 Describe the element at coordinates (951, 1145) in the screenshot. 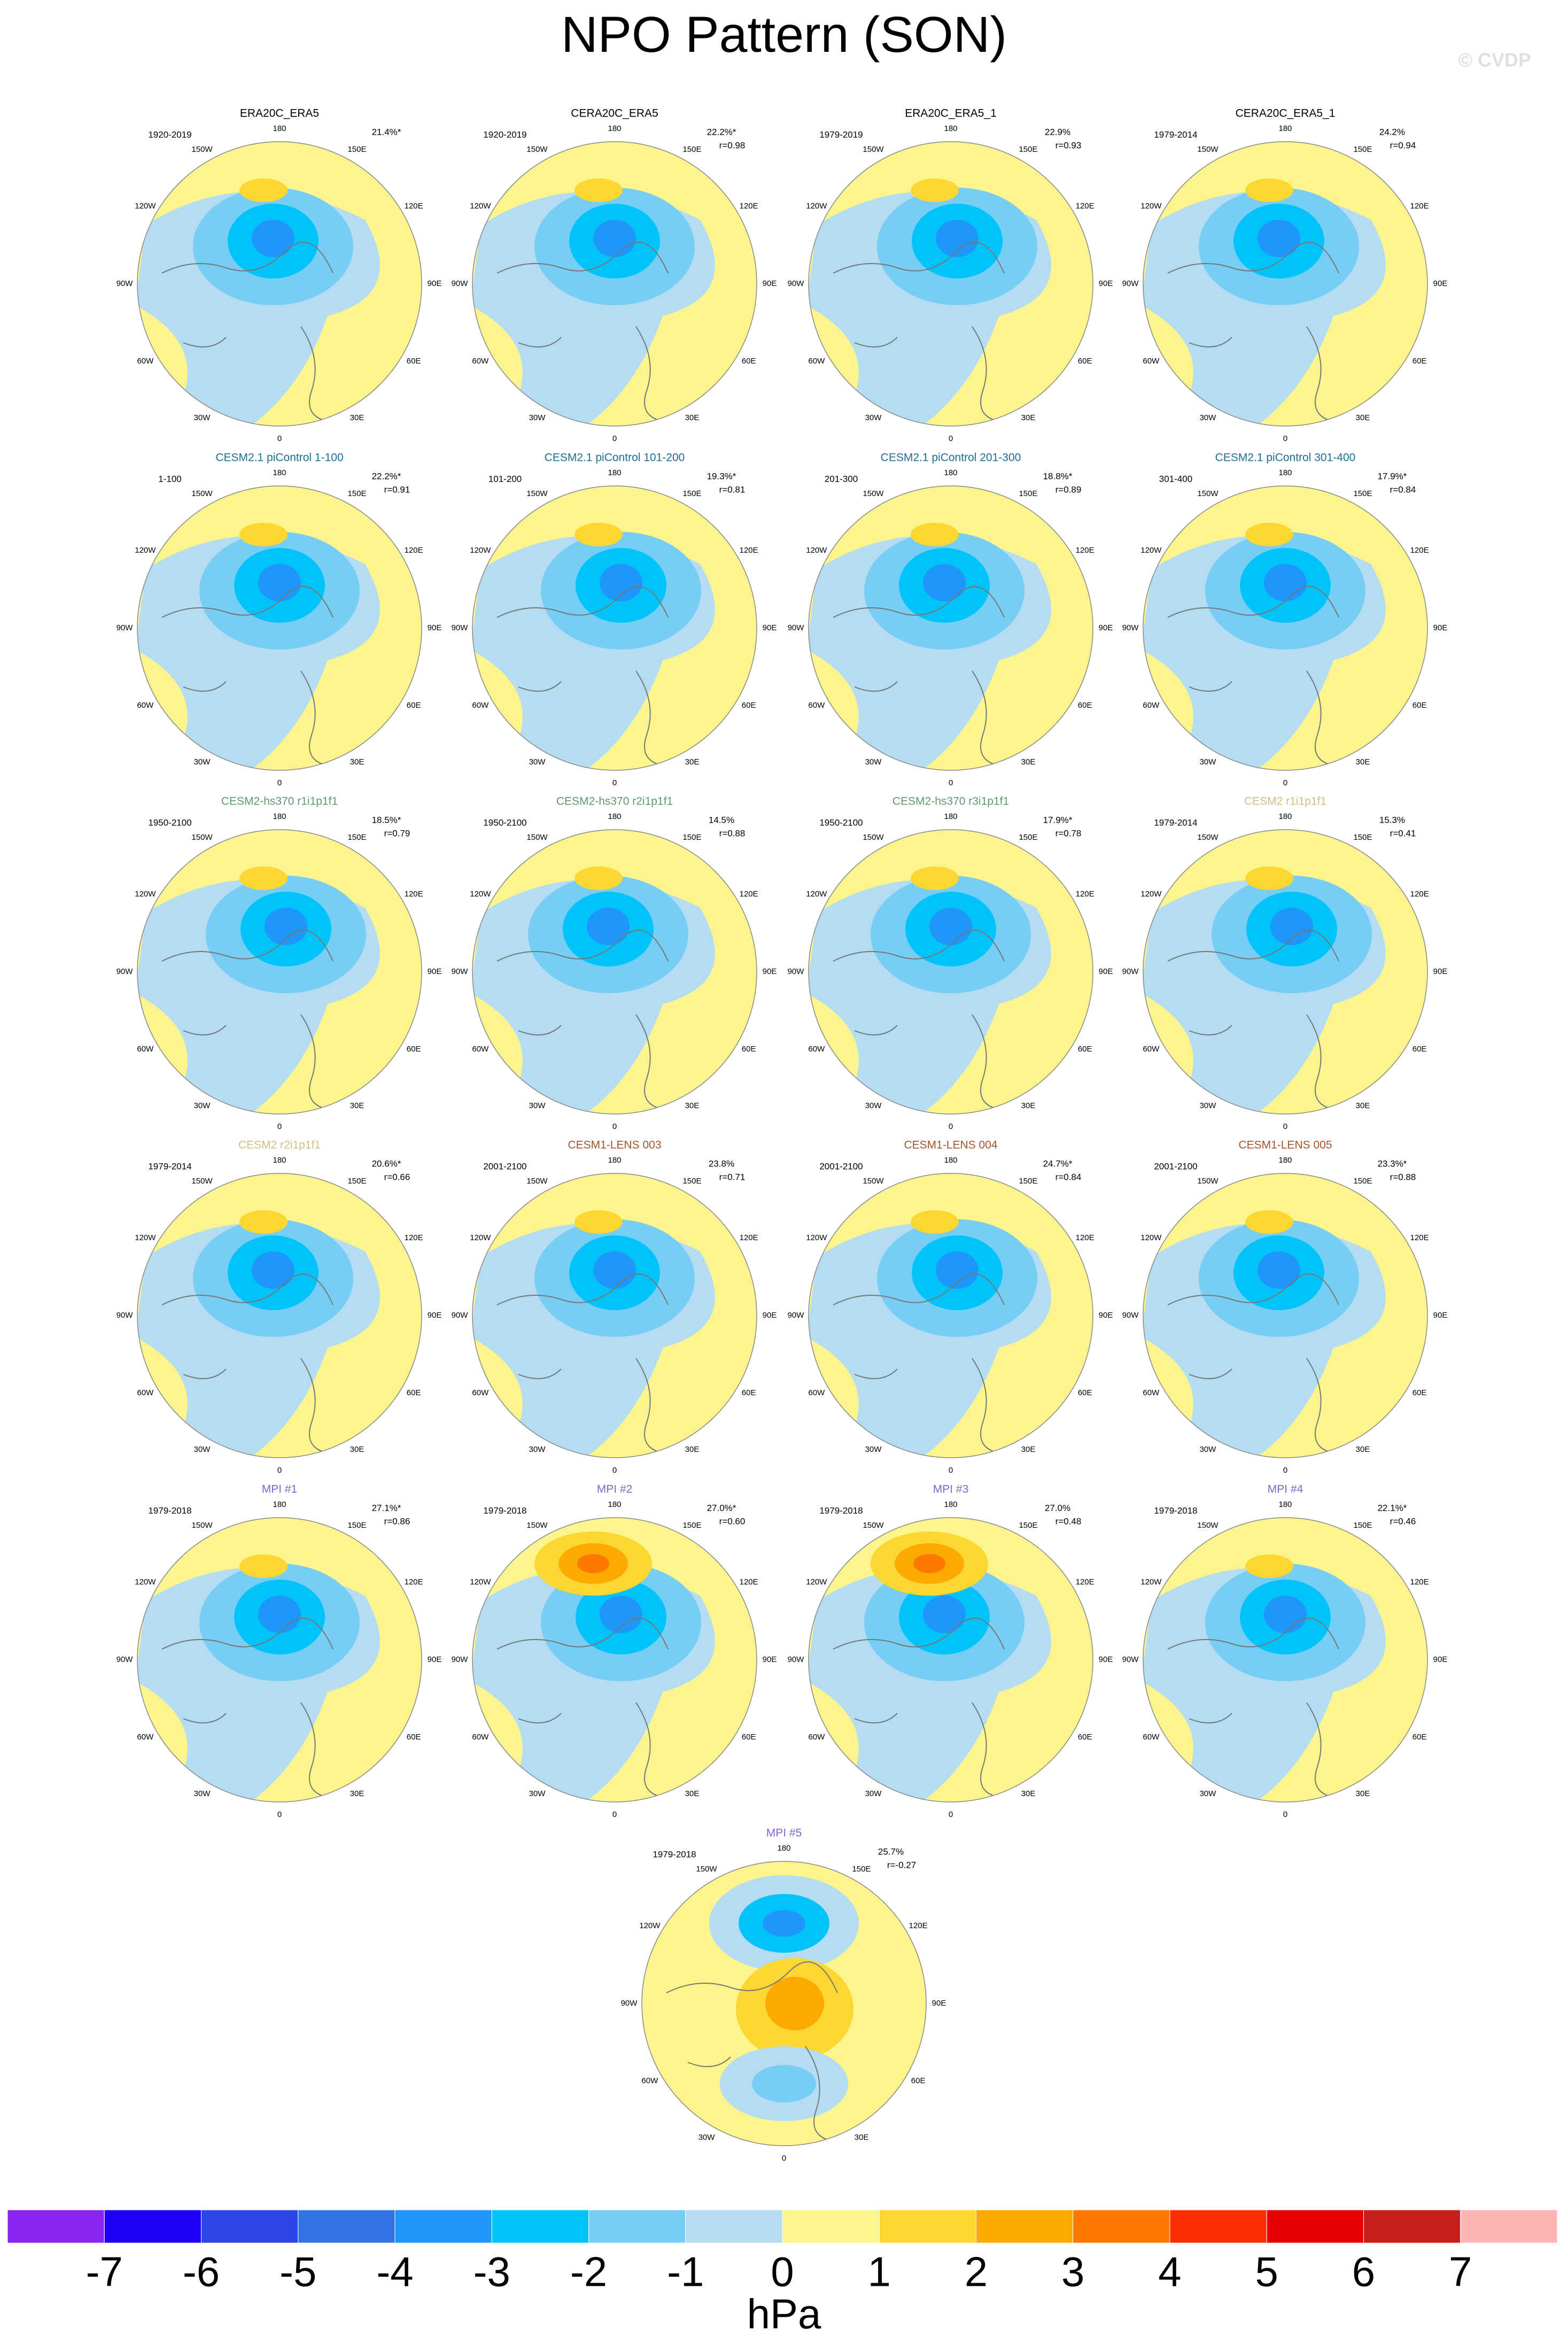

I see `panel-title: CESM1-LENS 004` at that location.